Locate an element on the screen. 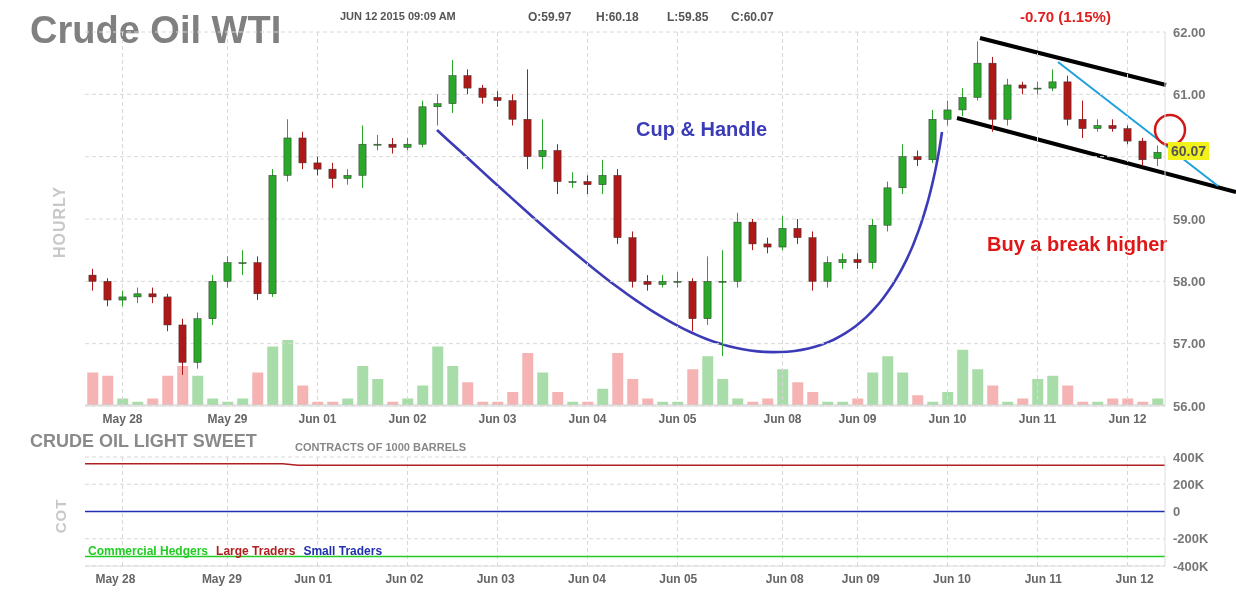  y-tick-label: 56.00 is located at coordinates (1189, 406).